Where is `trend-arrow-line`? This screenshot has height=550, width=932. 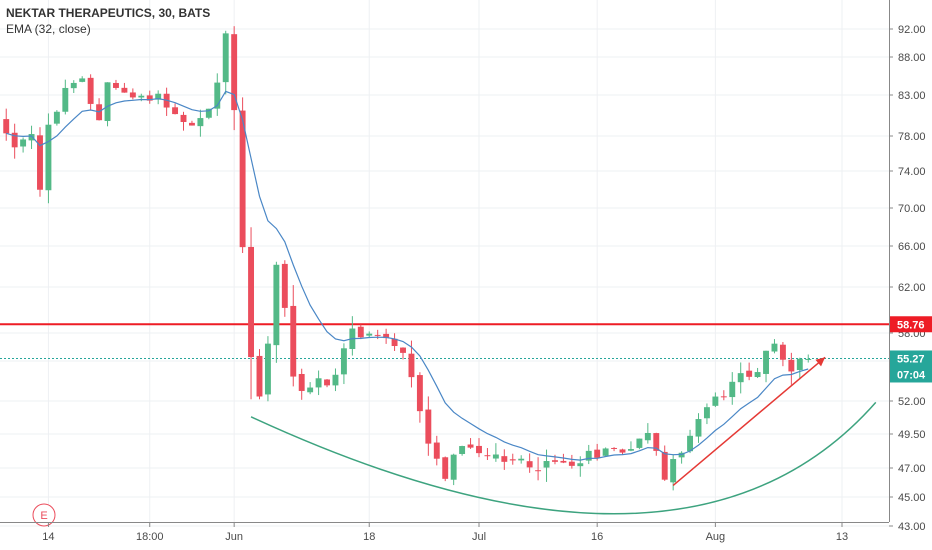
trend-arrow-line is located at coordinates (749, 421).